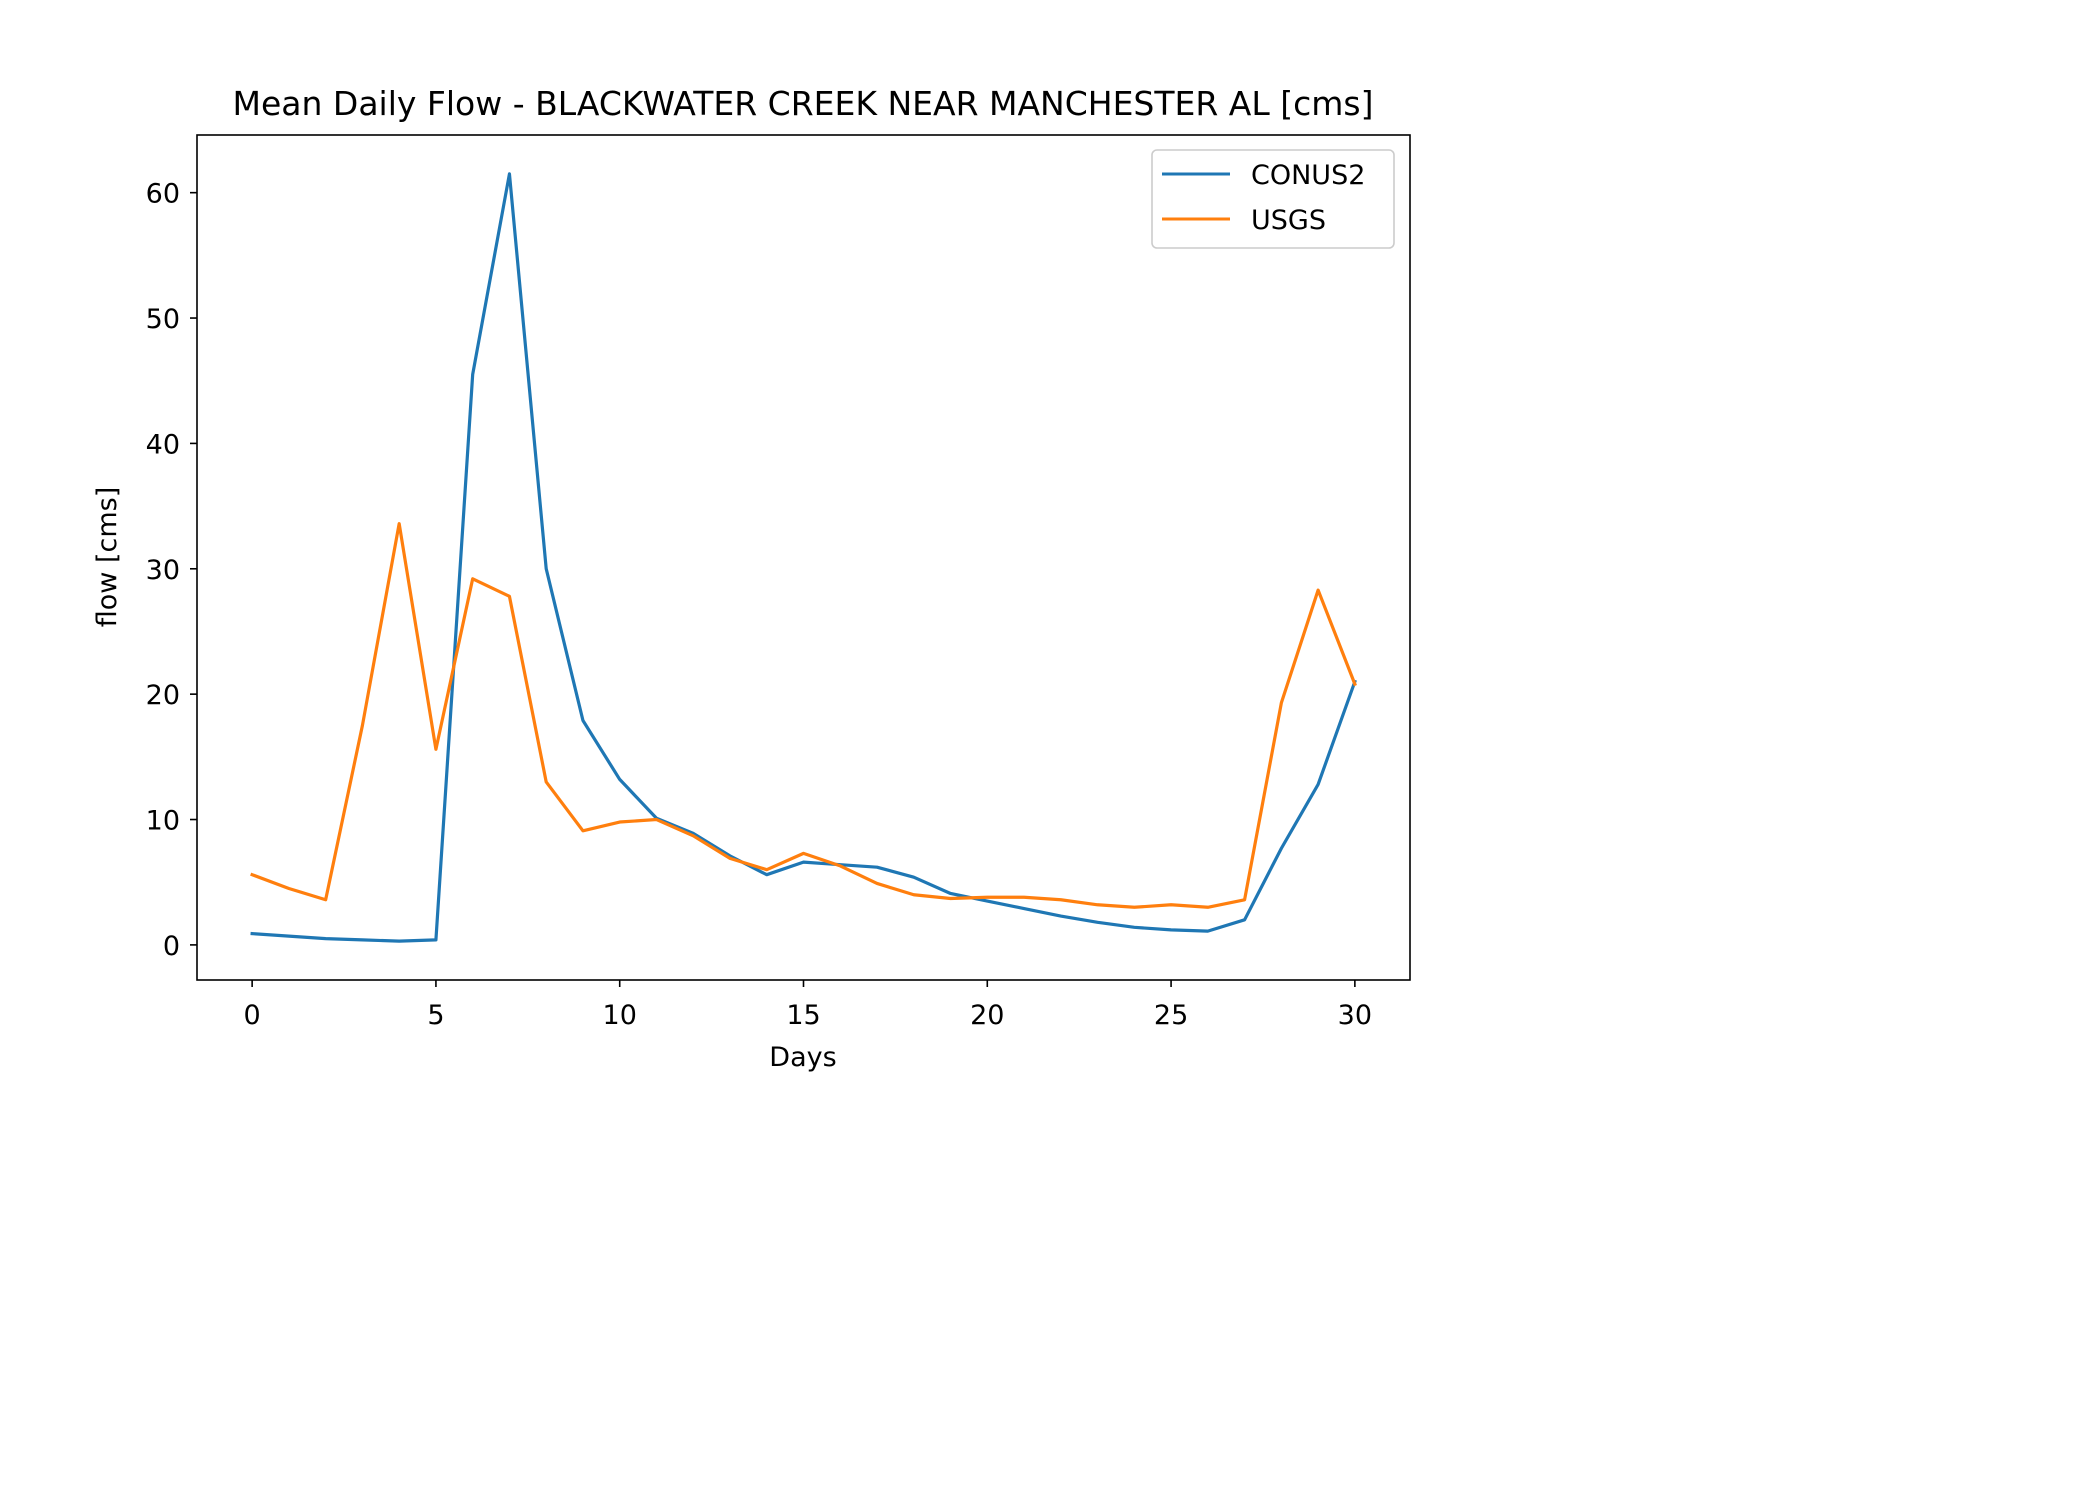 The image size is (2100, 1500). I want to click on x-tick-label: 15, so click(803, 1015).